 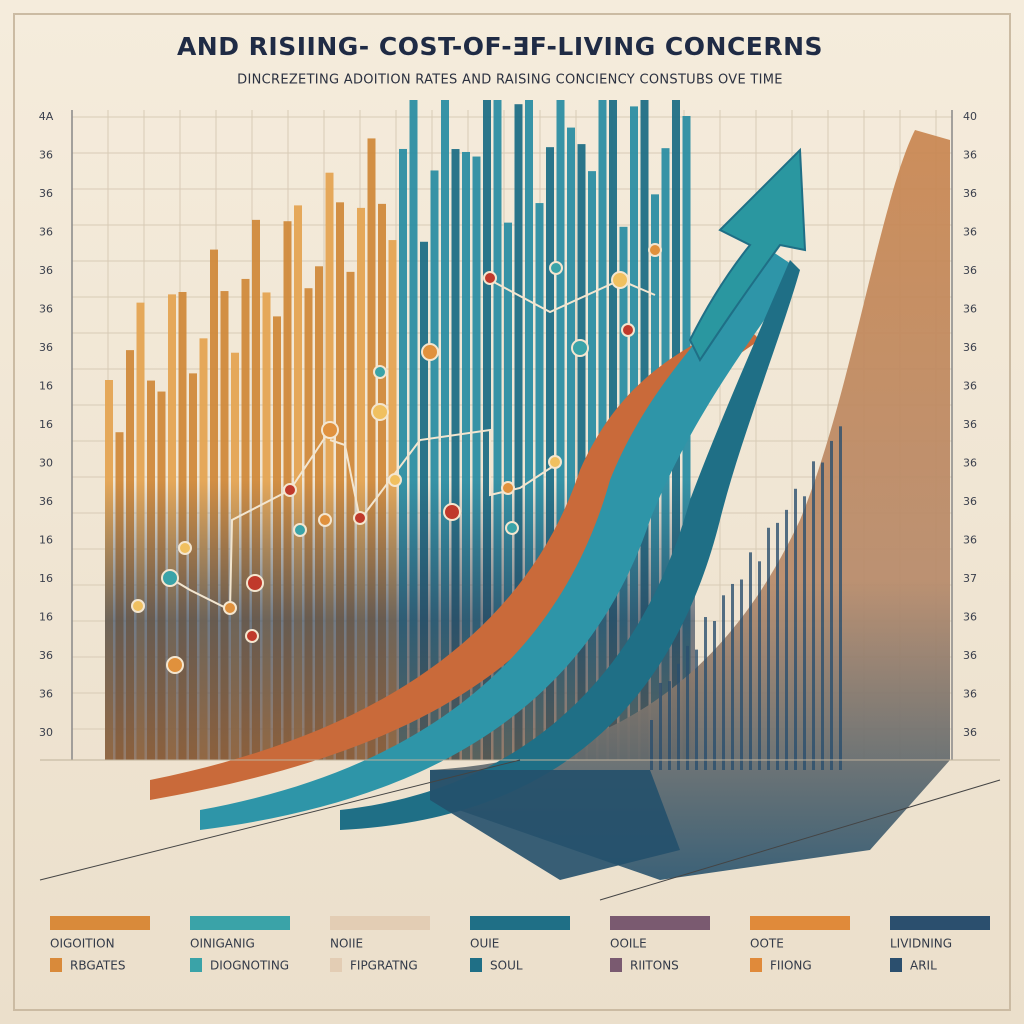 I want to click on legend-item: SOUL, so click(x=506, y=966).